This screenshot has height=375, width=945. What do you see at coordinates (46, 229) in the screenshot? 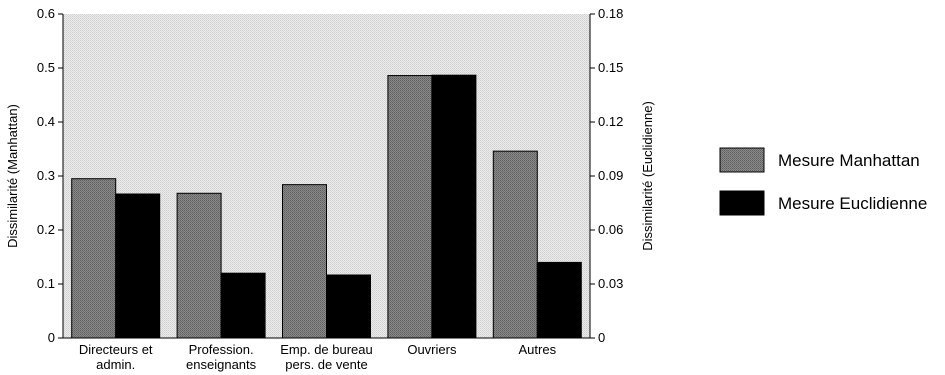
I see `left-tick-label: 0.2` at bounding box center [46, 229].